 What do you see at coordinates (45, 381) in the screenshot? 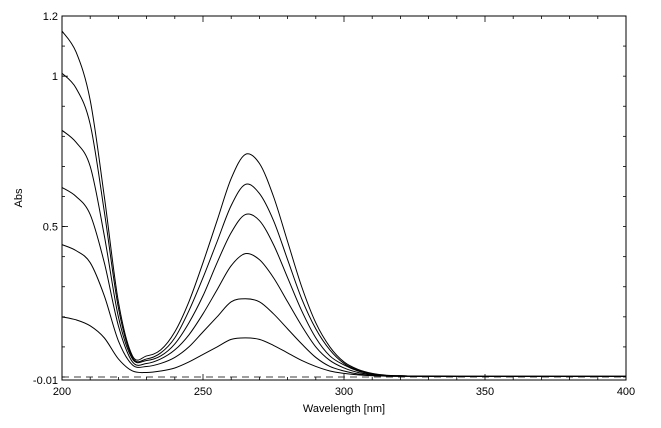
I see `y-tick-label: -0.01` at bounding box center [45, 381].